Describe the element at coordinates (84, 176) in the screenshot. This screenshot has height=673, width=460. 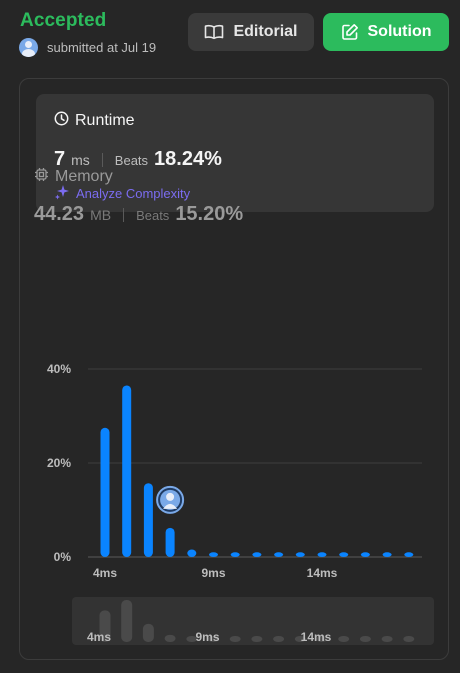
I see `memory-title: Memory` at that location.